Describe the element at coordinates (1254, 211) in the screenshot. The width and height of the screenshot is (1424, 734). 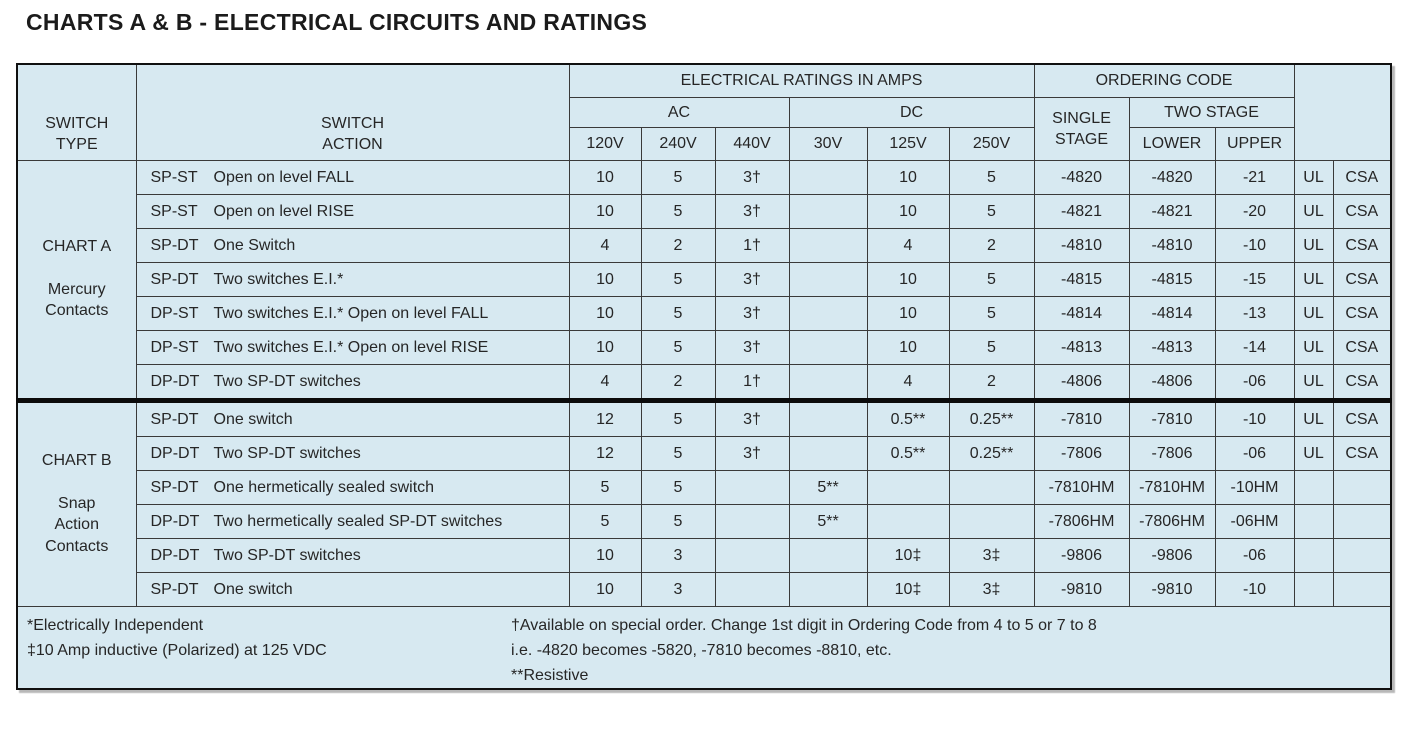
I see `upper-code-cell: -20` at that location.